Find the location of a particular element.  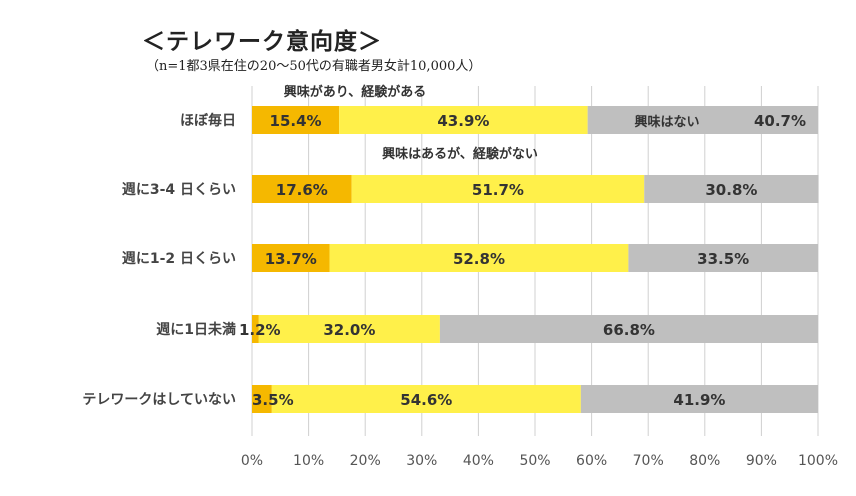

data-label: 40.7% is located at coordinates (780, 121).